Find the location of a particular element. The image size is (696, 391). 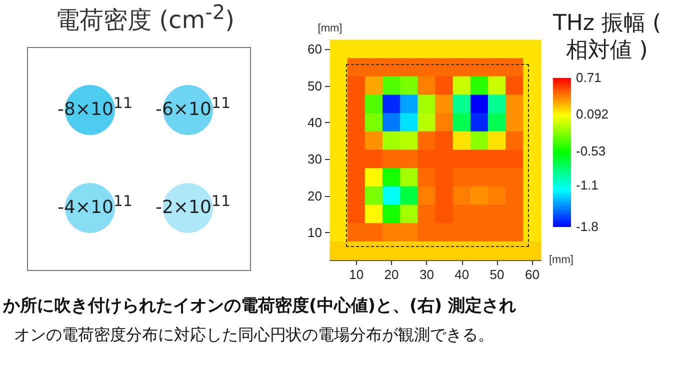

y-tick-label: 30 is located at coordinates (315, 159).